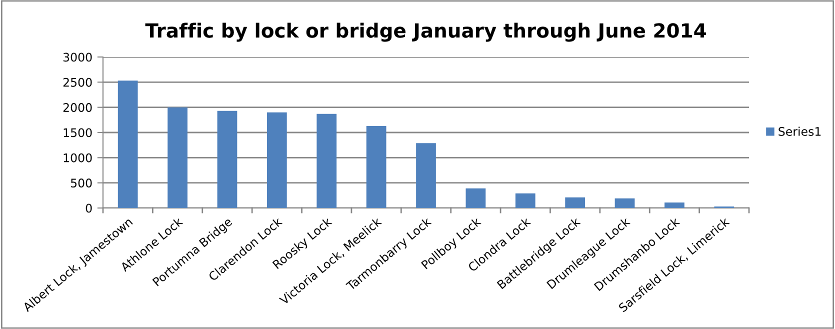 This screenshot has width=835, height=329. I want to click on y-tick-label: 2000, so click(77, 107).